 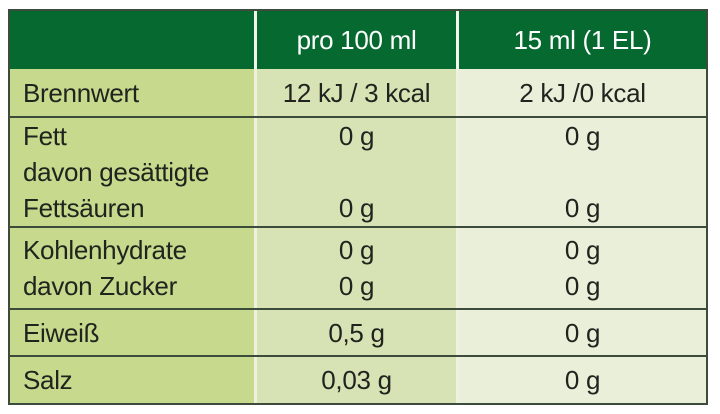 I want to click on label-cell: Eiweiß, so click(x=132, y=332).